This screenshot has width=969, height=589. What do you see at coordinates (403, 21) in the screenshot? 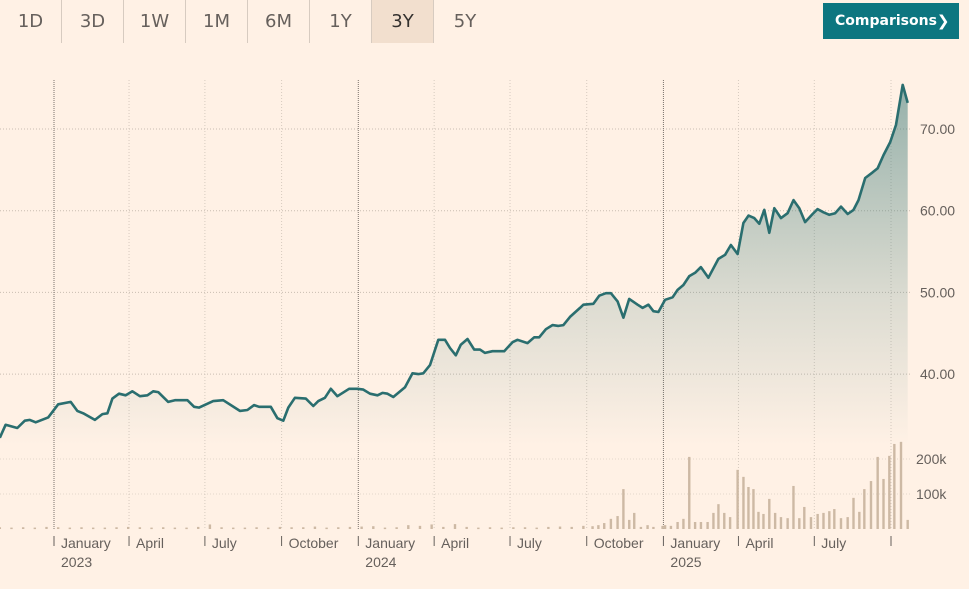
I see `range-button-3y: 3Y` at bounding box center [403, 21].